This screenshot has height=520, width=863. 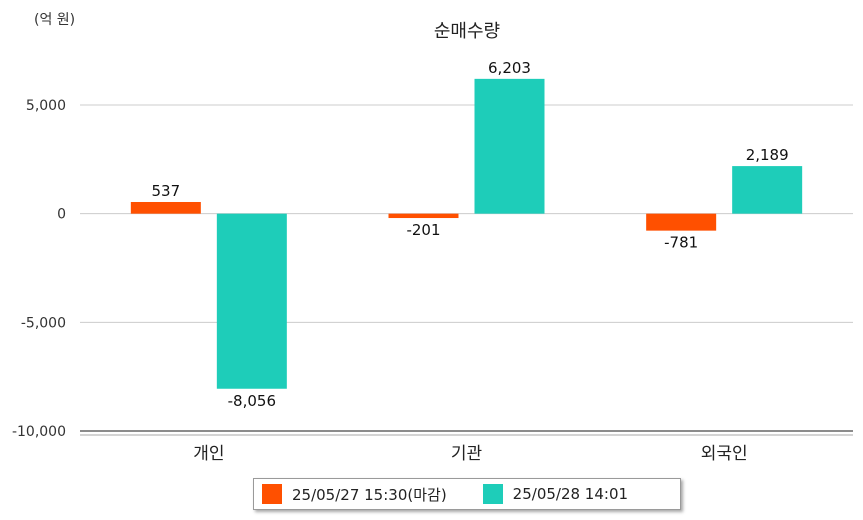 I want to click on y-tick-label: 0, so click(x=61, y=215).